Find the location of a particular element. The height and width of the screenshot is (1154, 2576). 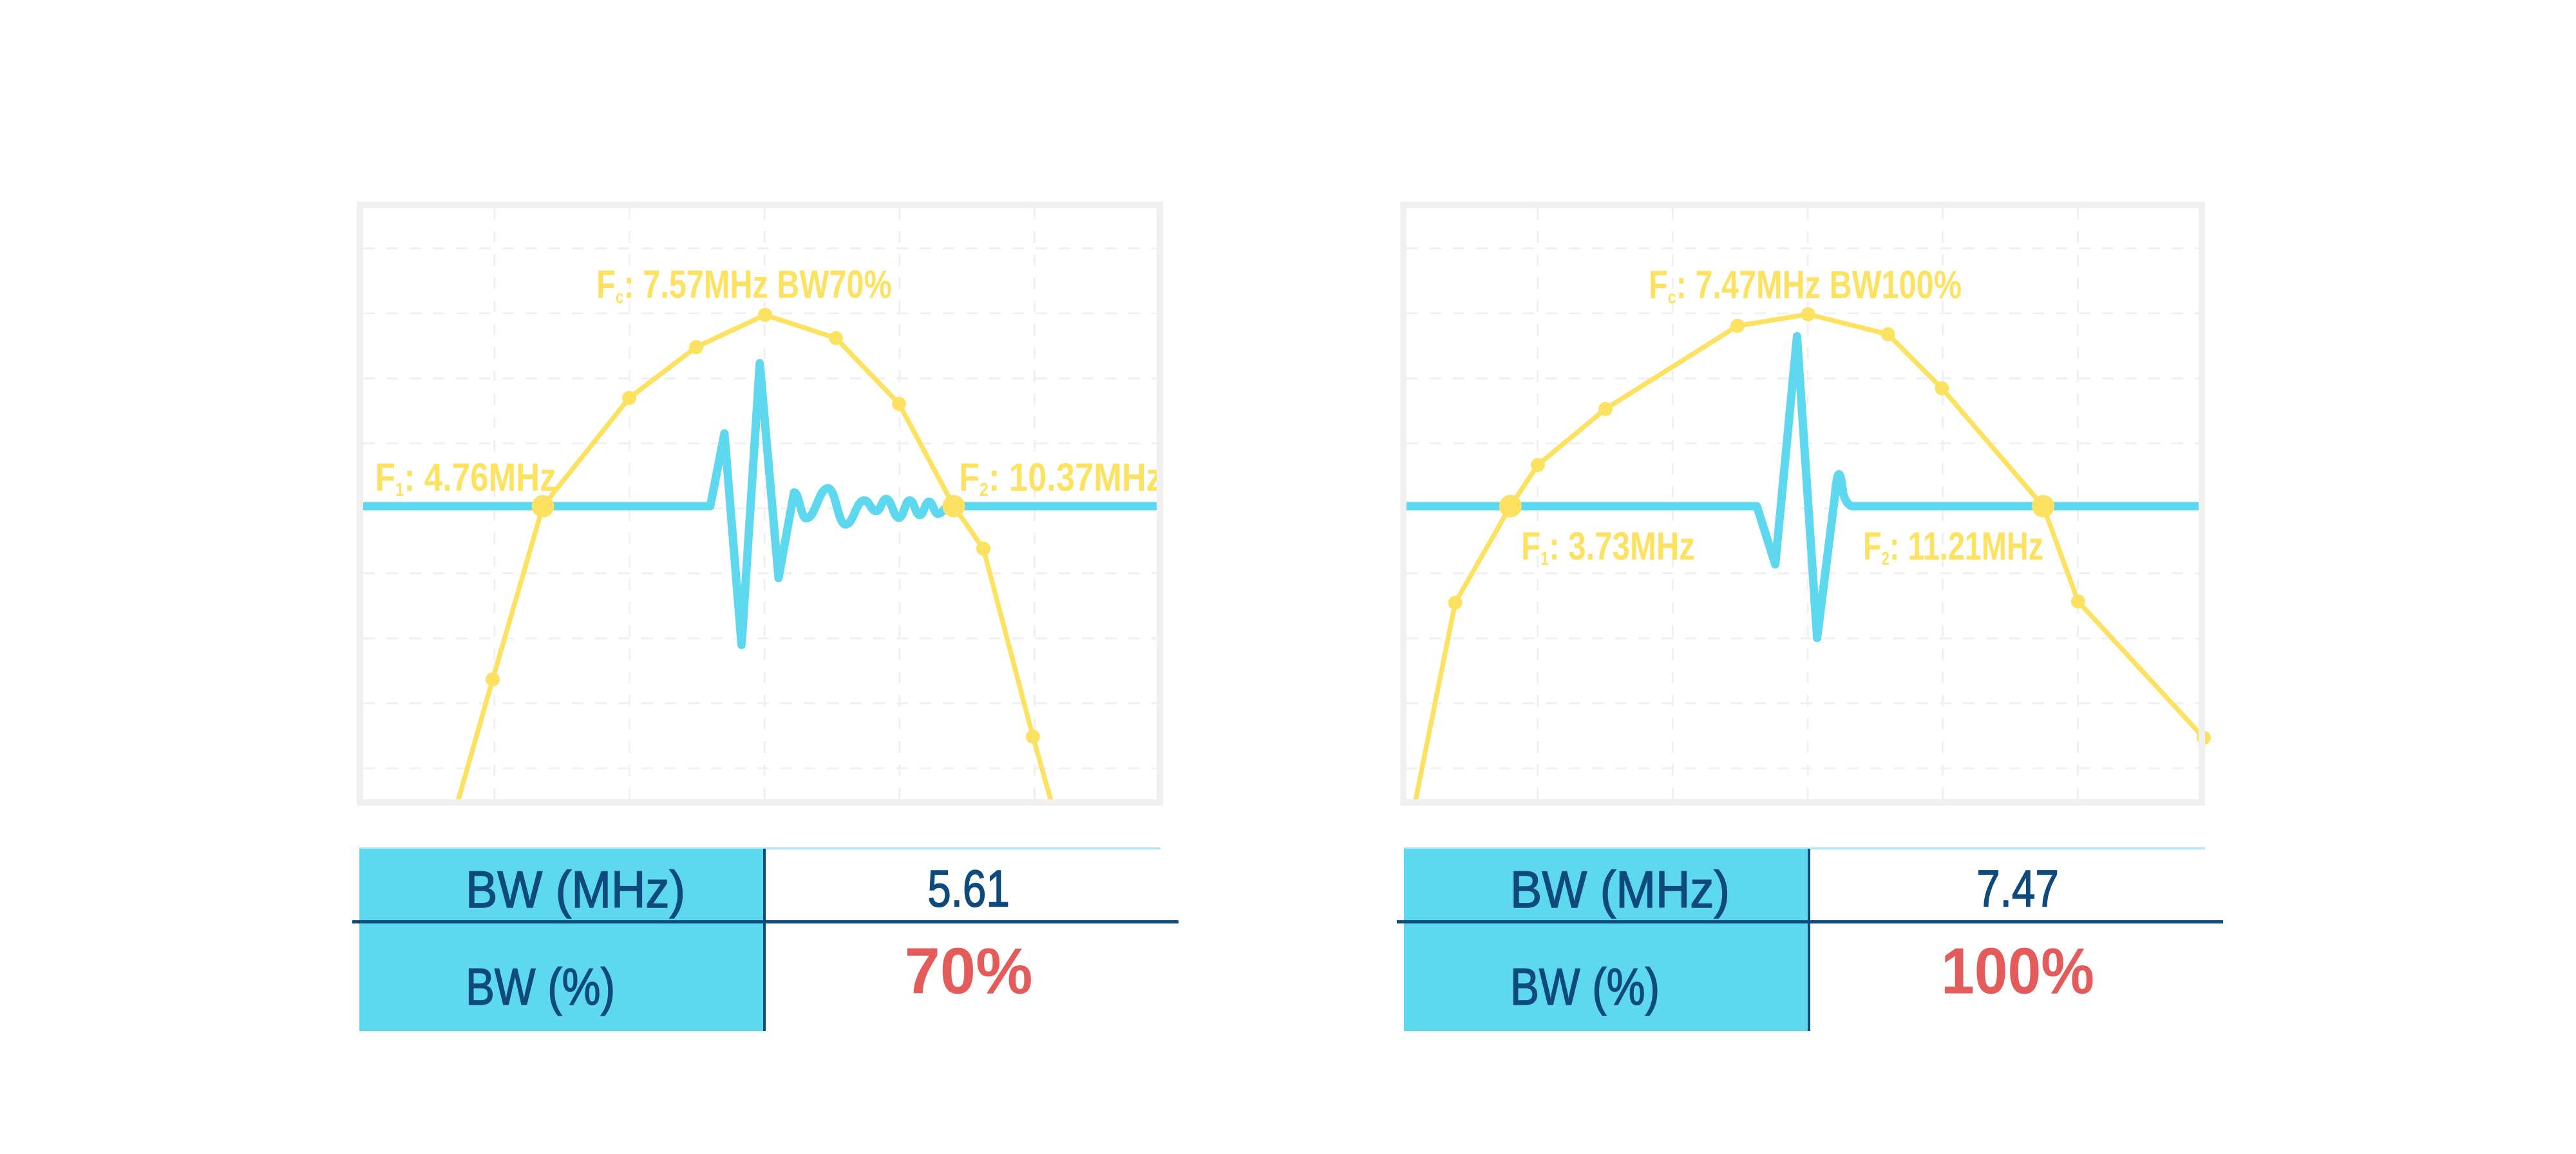

svg-text:: 3.73MHz: : 3.73MHz is located at coordinates (1622, 546).